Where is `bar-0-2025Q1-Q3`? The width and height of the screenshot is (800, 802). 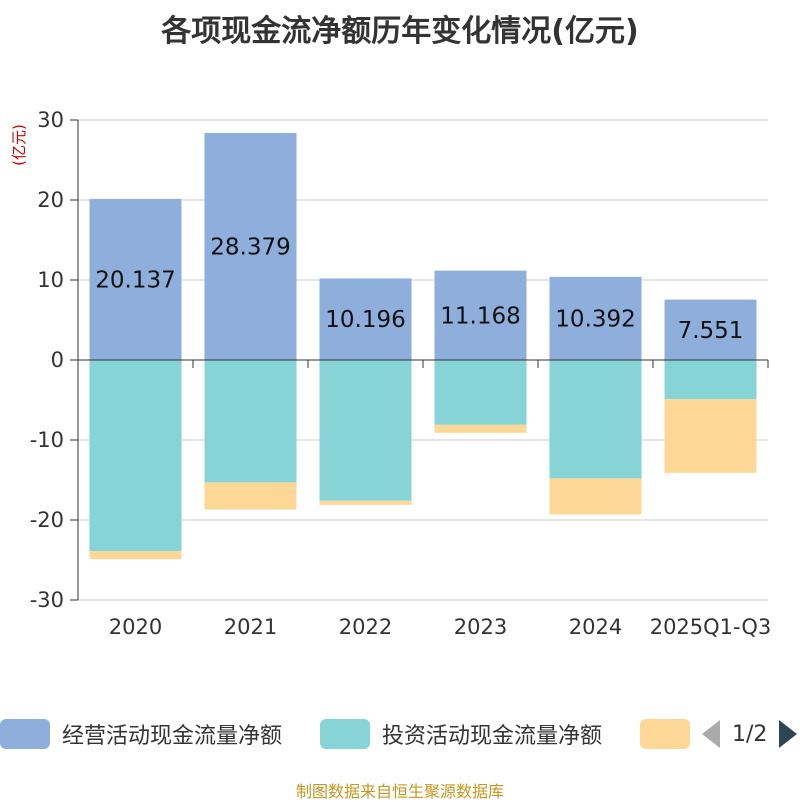
bar-0-2025Q1-Q3 is located at coordinates (710, 329).